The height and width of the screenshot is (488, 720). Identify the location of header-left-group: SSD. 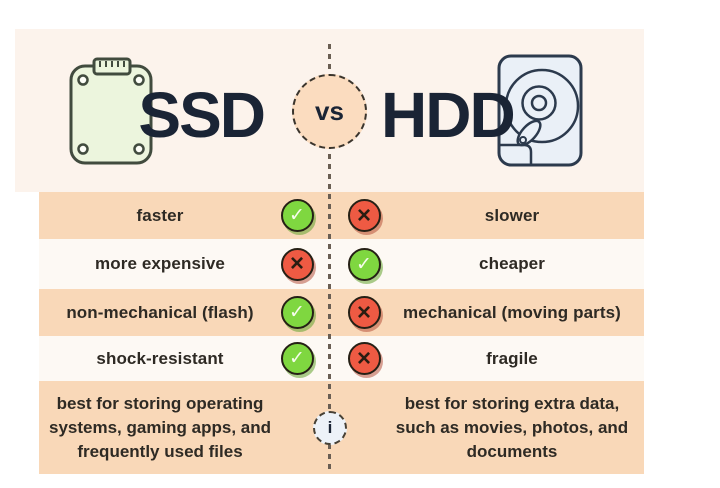
(153, 111).